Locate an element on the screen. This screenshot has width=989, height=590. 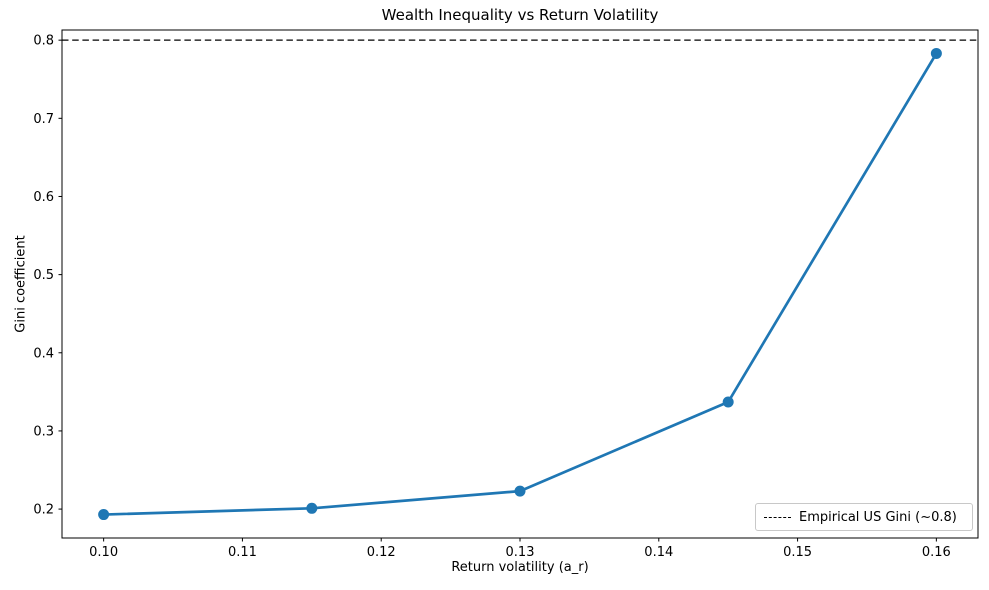
y-tick-label: 0.7 is located at coordinates (43, 119).